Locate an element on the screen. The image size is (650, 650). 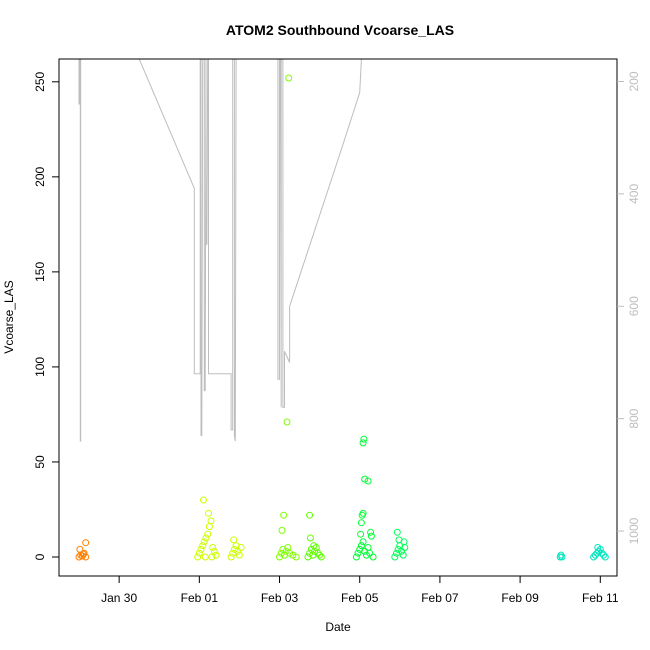
y-tick-label: 250 is located at coordinates (40, 81).